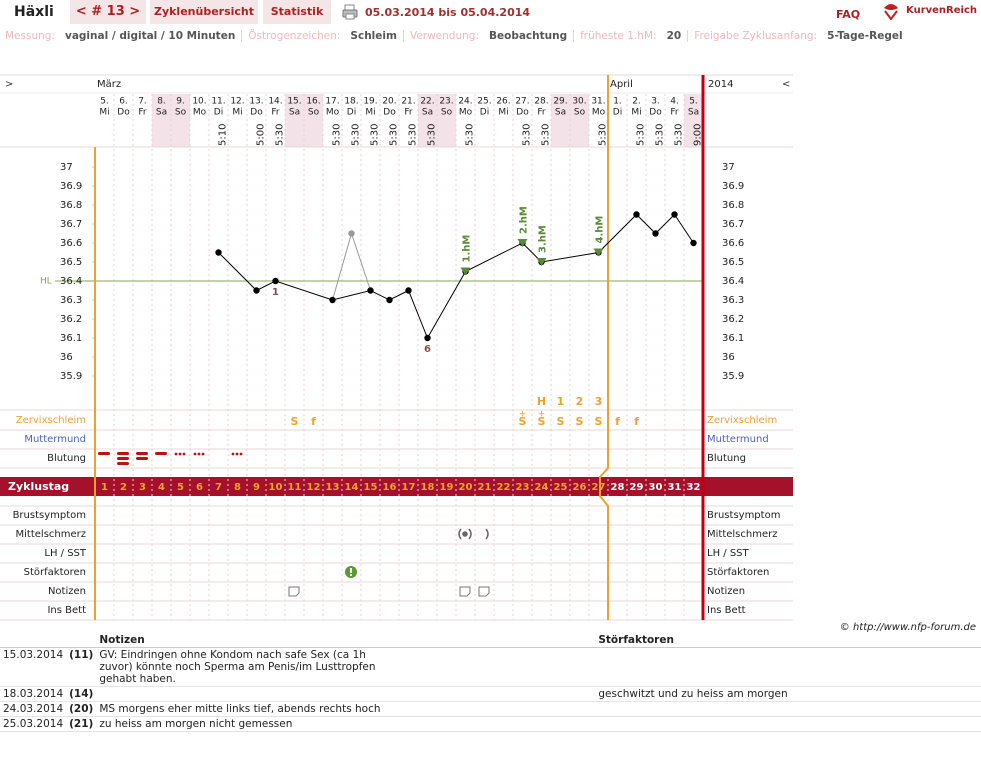 Image resolution: width=981 pixels, height=782 pixels. I want to click on mucus: f, so click(617, 421).